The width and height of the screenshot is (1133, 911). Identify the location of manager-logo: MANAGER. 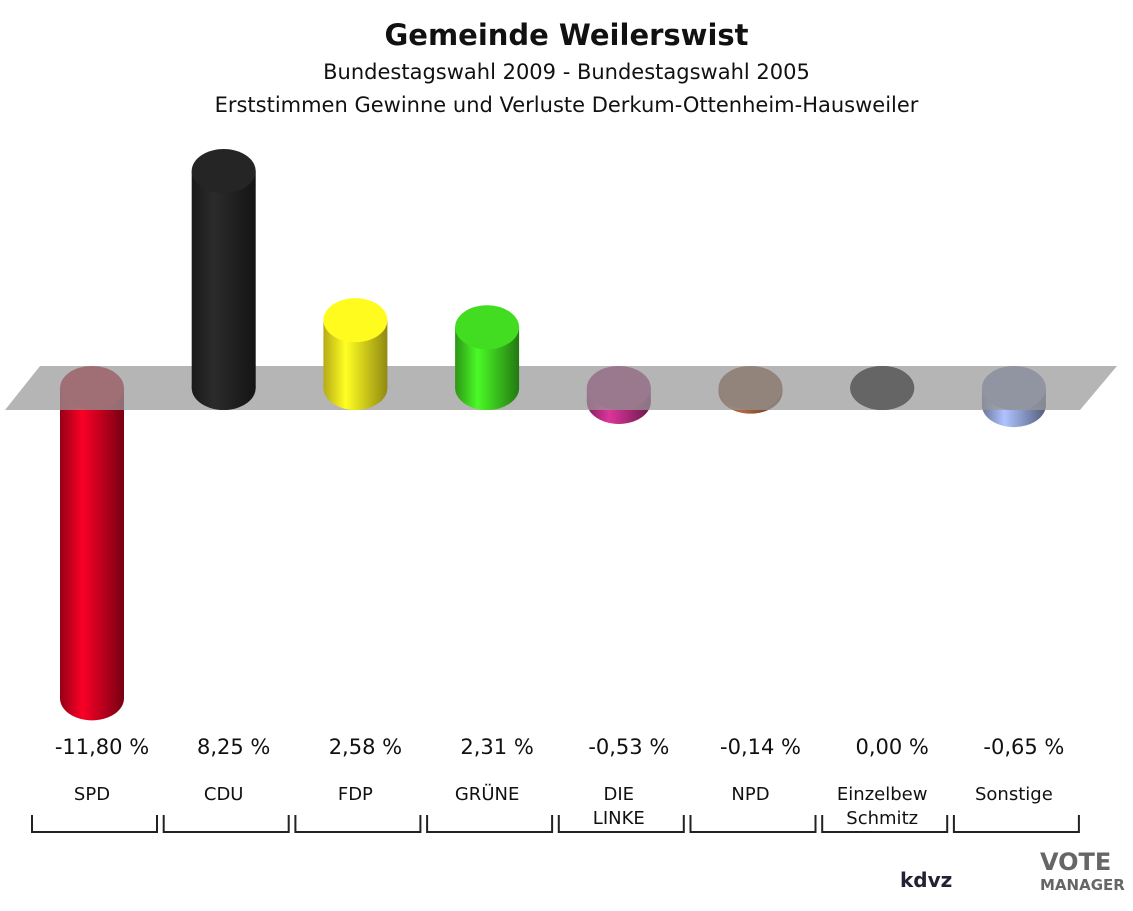
(1082, 885).